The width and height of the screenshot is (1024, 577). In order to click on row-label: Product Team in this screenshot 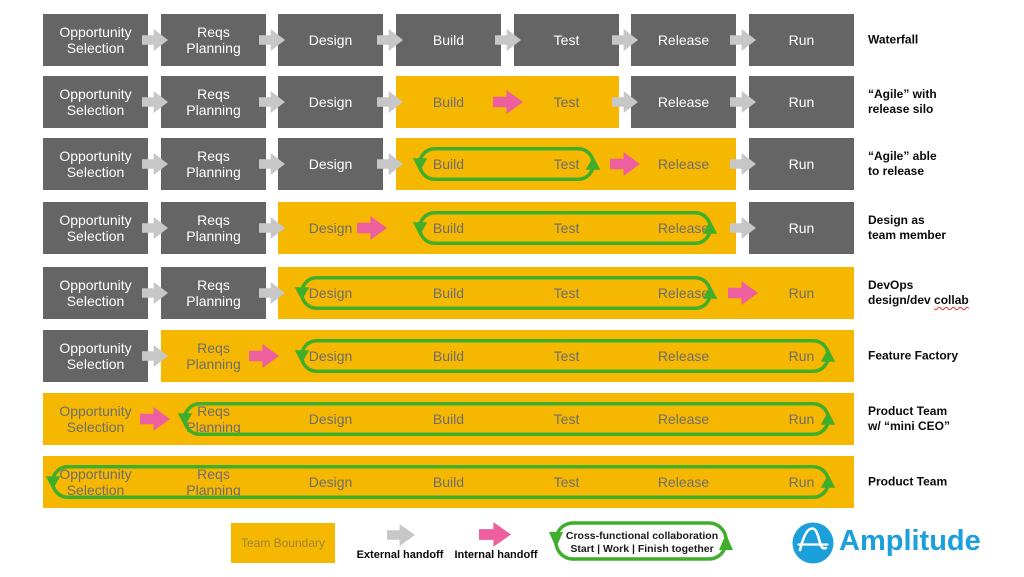, I will do `click(907, 482)`.